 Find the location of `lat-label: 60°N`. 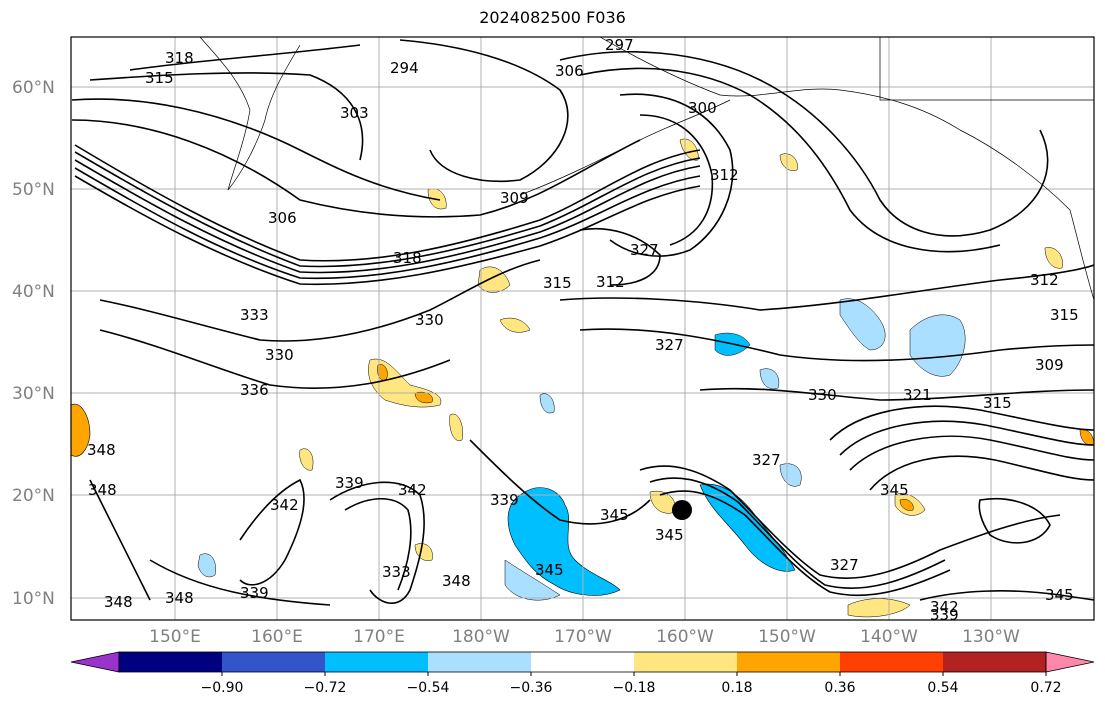

lat-label: 60°N is located at coordinates (33, 88).